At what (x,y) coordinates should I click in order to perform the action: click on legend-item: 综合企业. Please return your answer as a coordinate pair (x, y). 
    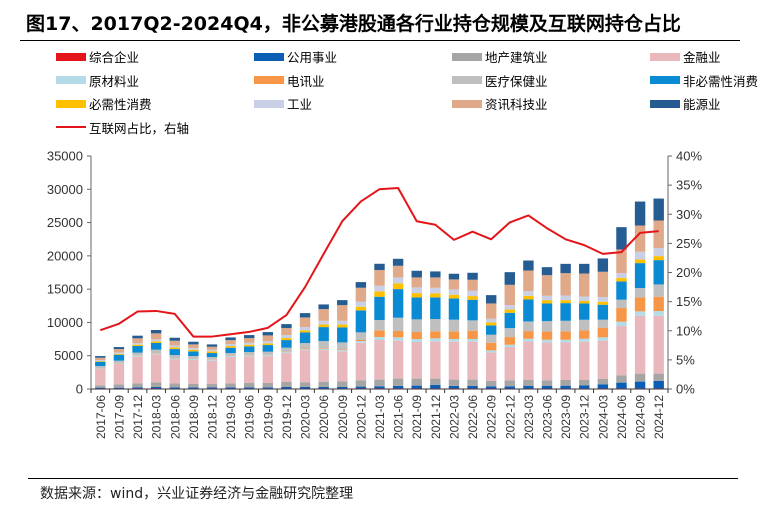
    Looking at the image, I should click on (97, 56).